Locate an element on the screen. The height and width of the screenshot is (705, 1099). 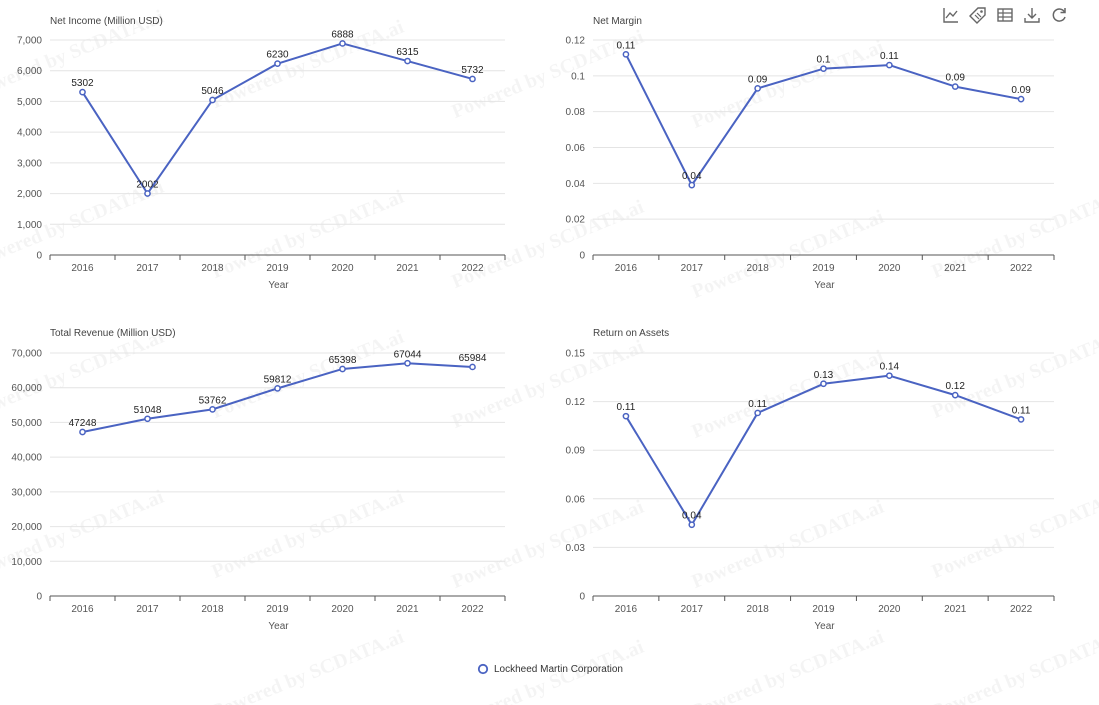
legend-marker is located at coordinates (483, 669).